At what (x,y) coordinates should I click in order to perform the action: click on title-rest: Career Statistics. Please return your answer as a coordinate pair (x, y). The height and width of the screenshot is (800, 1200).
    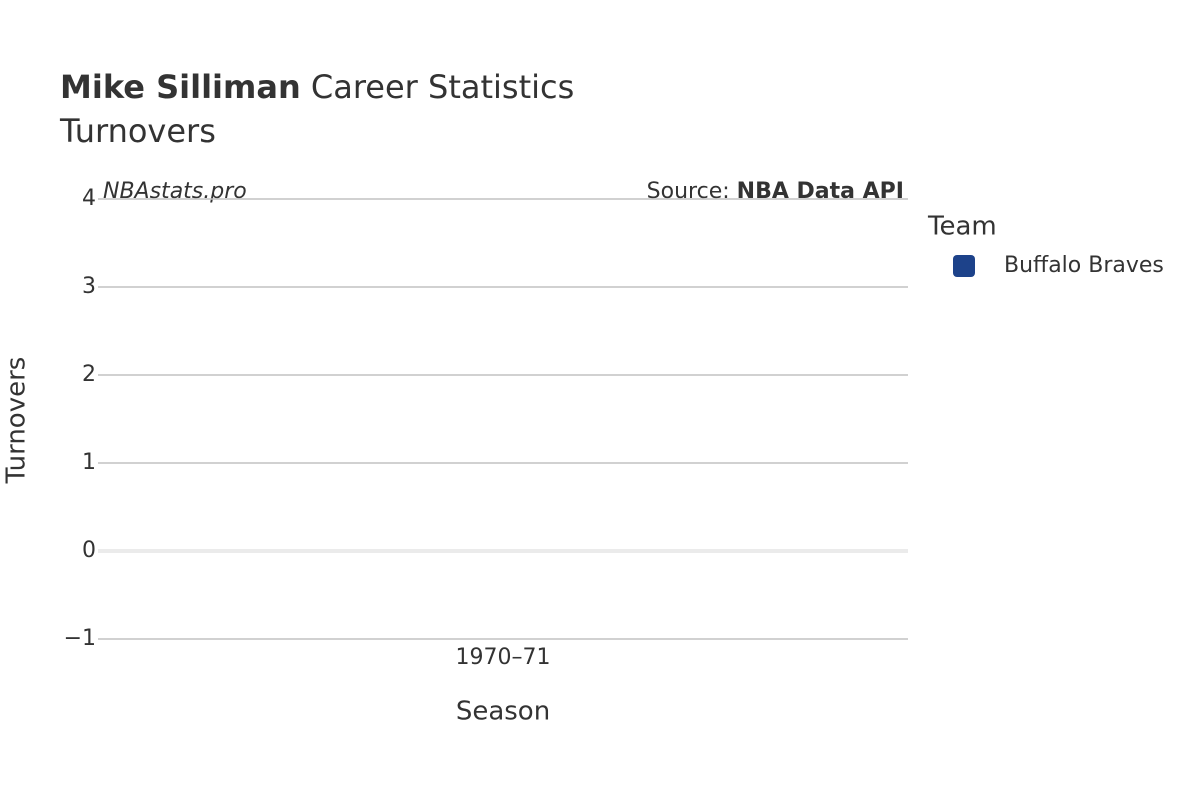
    Looking at the image, I should click on (442, 87).